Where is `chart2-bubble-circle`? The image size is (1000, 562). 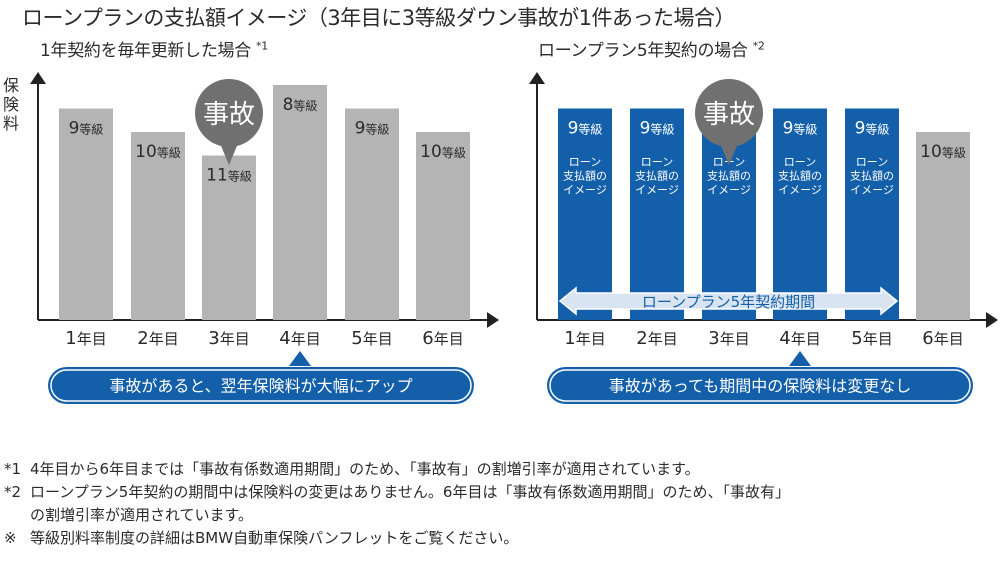
chart2-bubble-circle is located at coordinates (729, 113).